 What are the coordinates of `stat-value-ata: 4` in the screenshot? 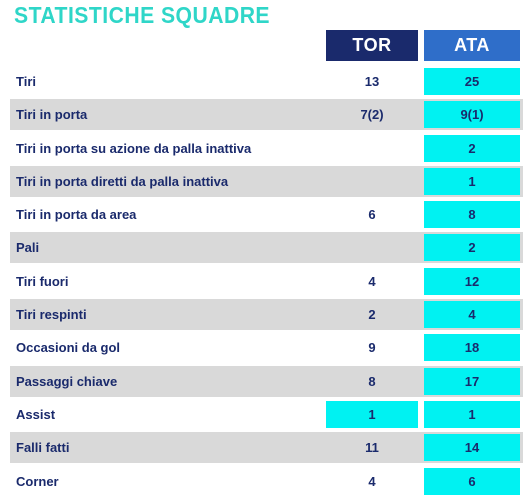 It's located at (472, 315).